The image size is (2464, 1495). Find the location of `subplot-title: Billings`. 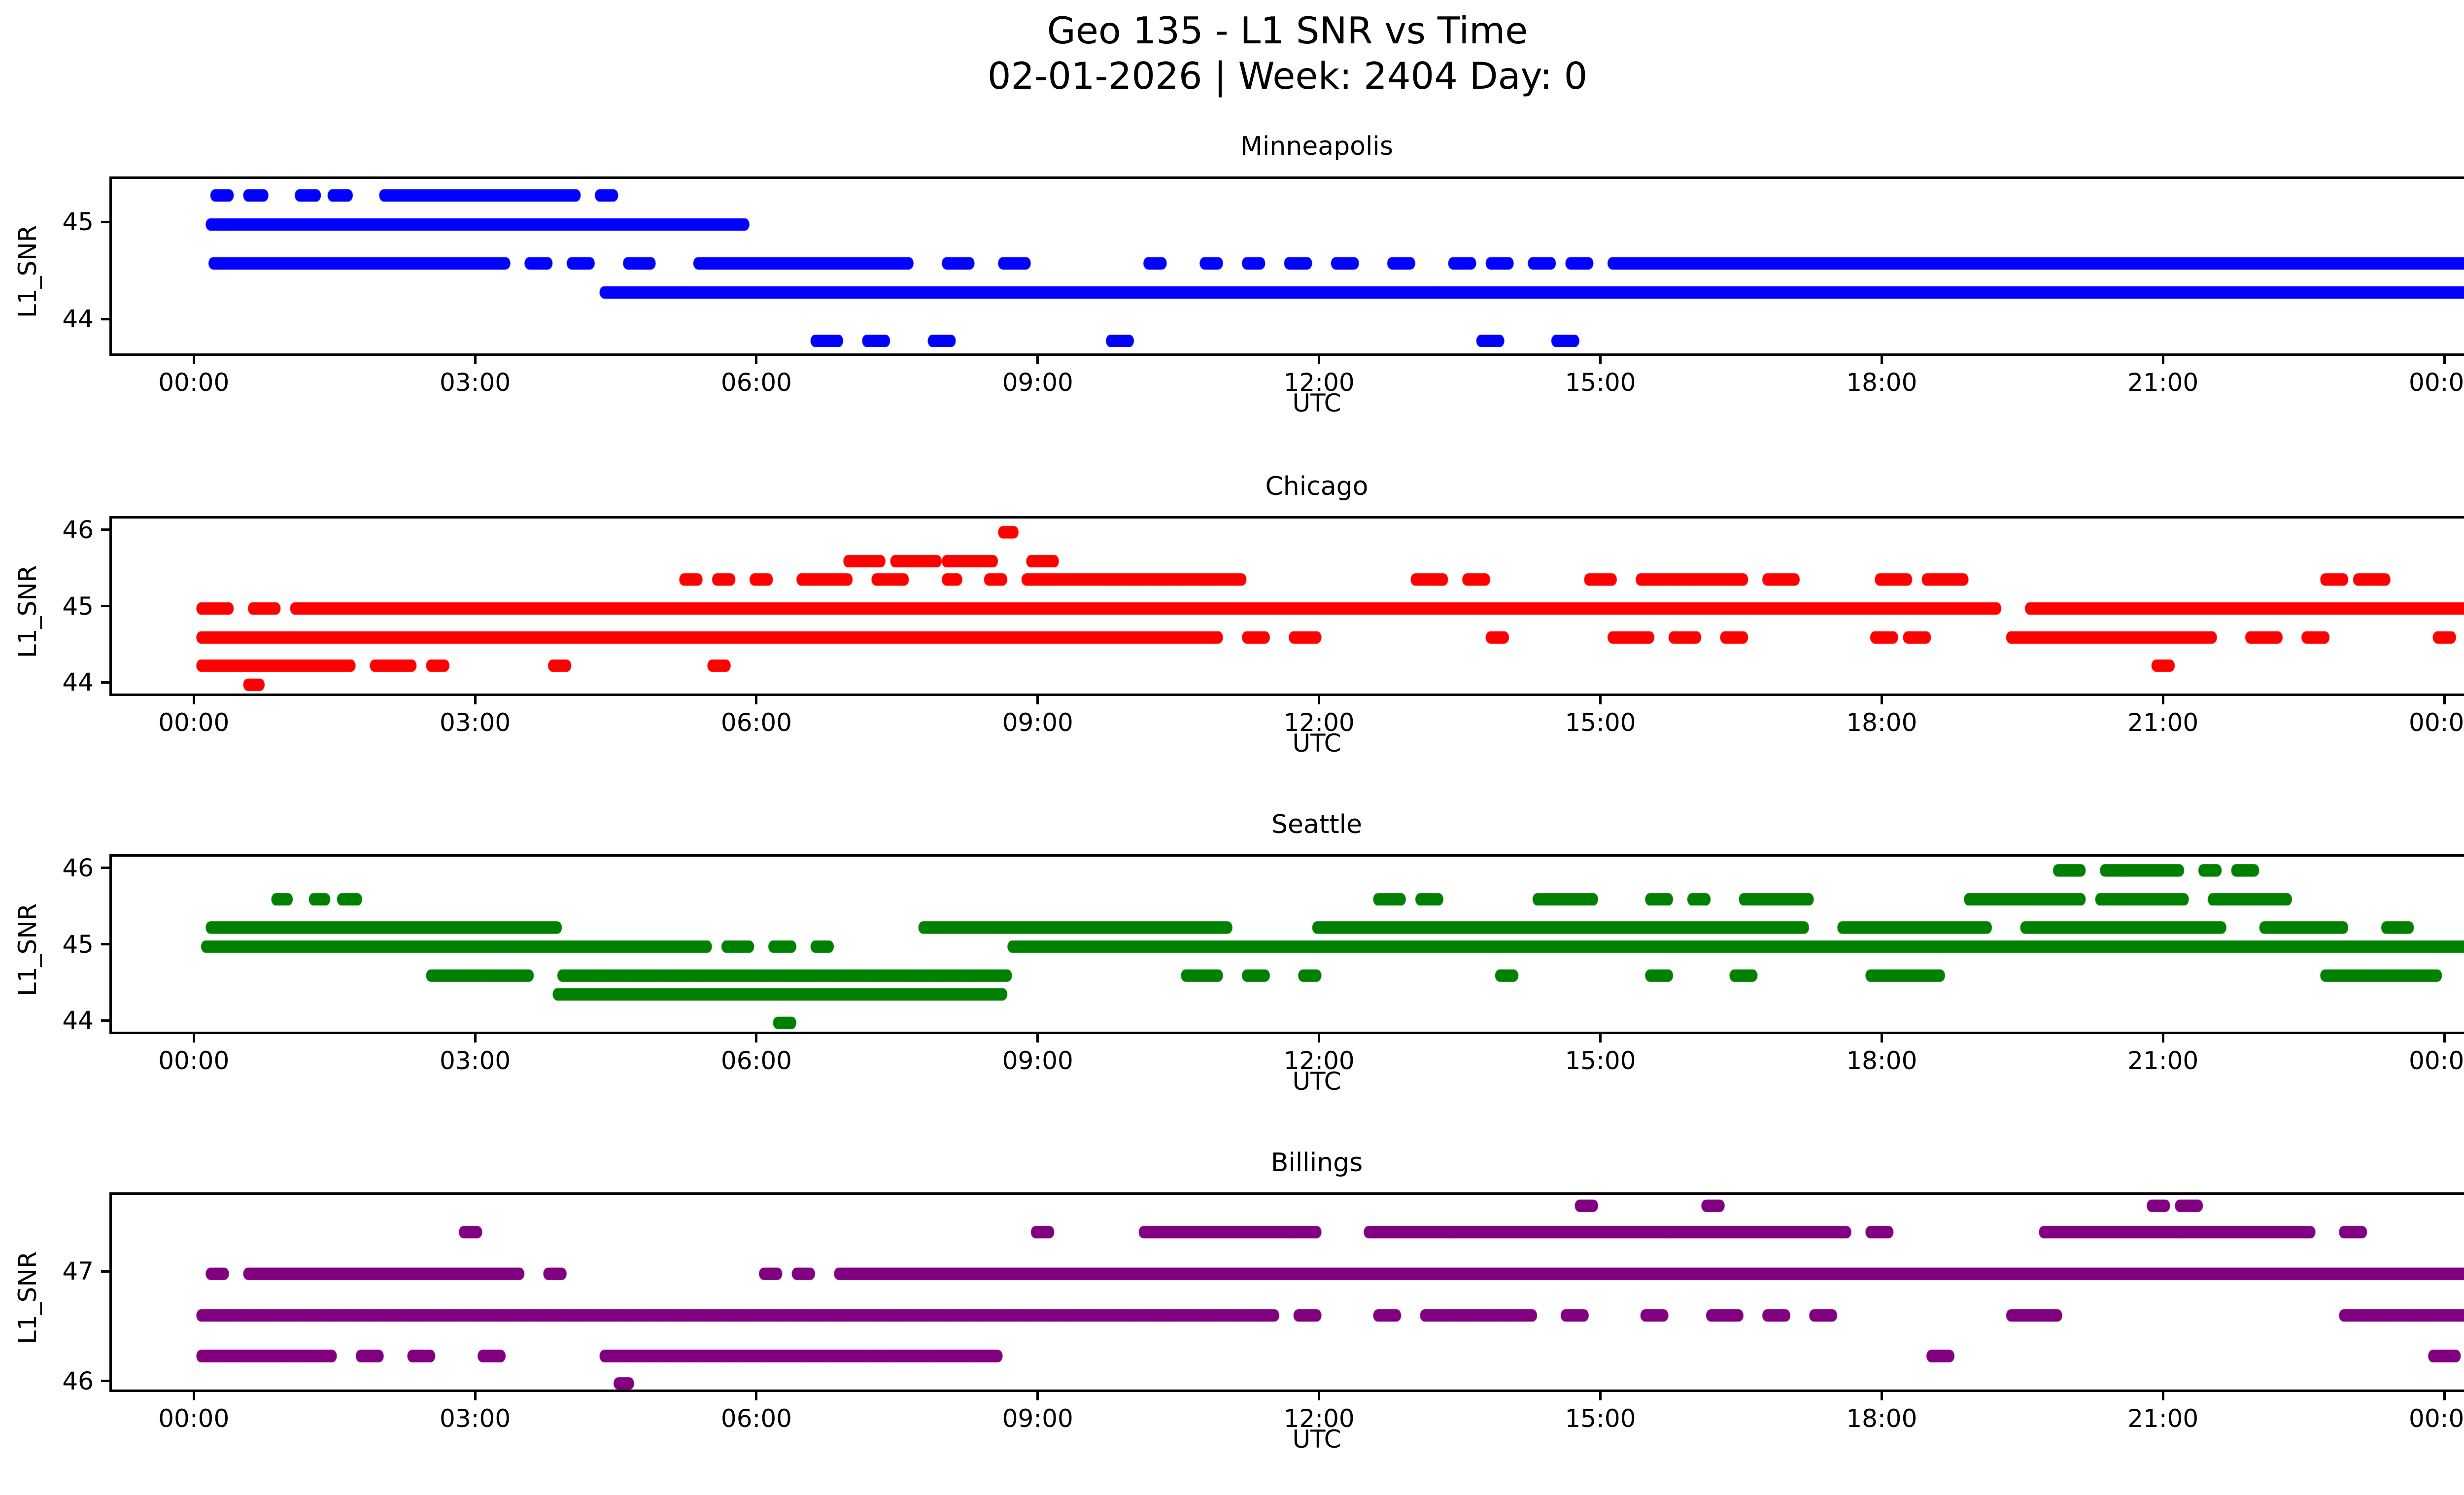

subplot-title: Billings is located at coordinates (1316, 1163).